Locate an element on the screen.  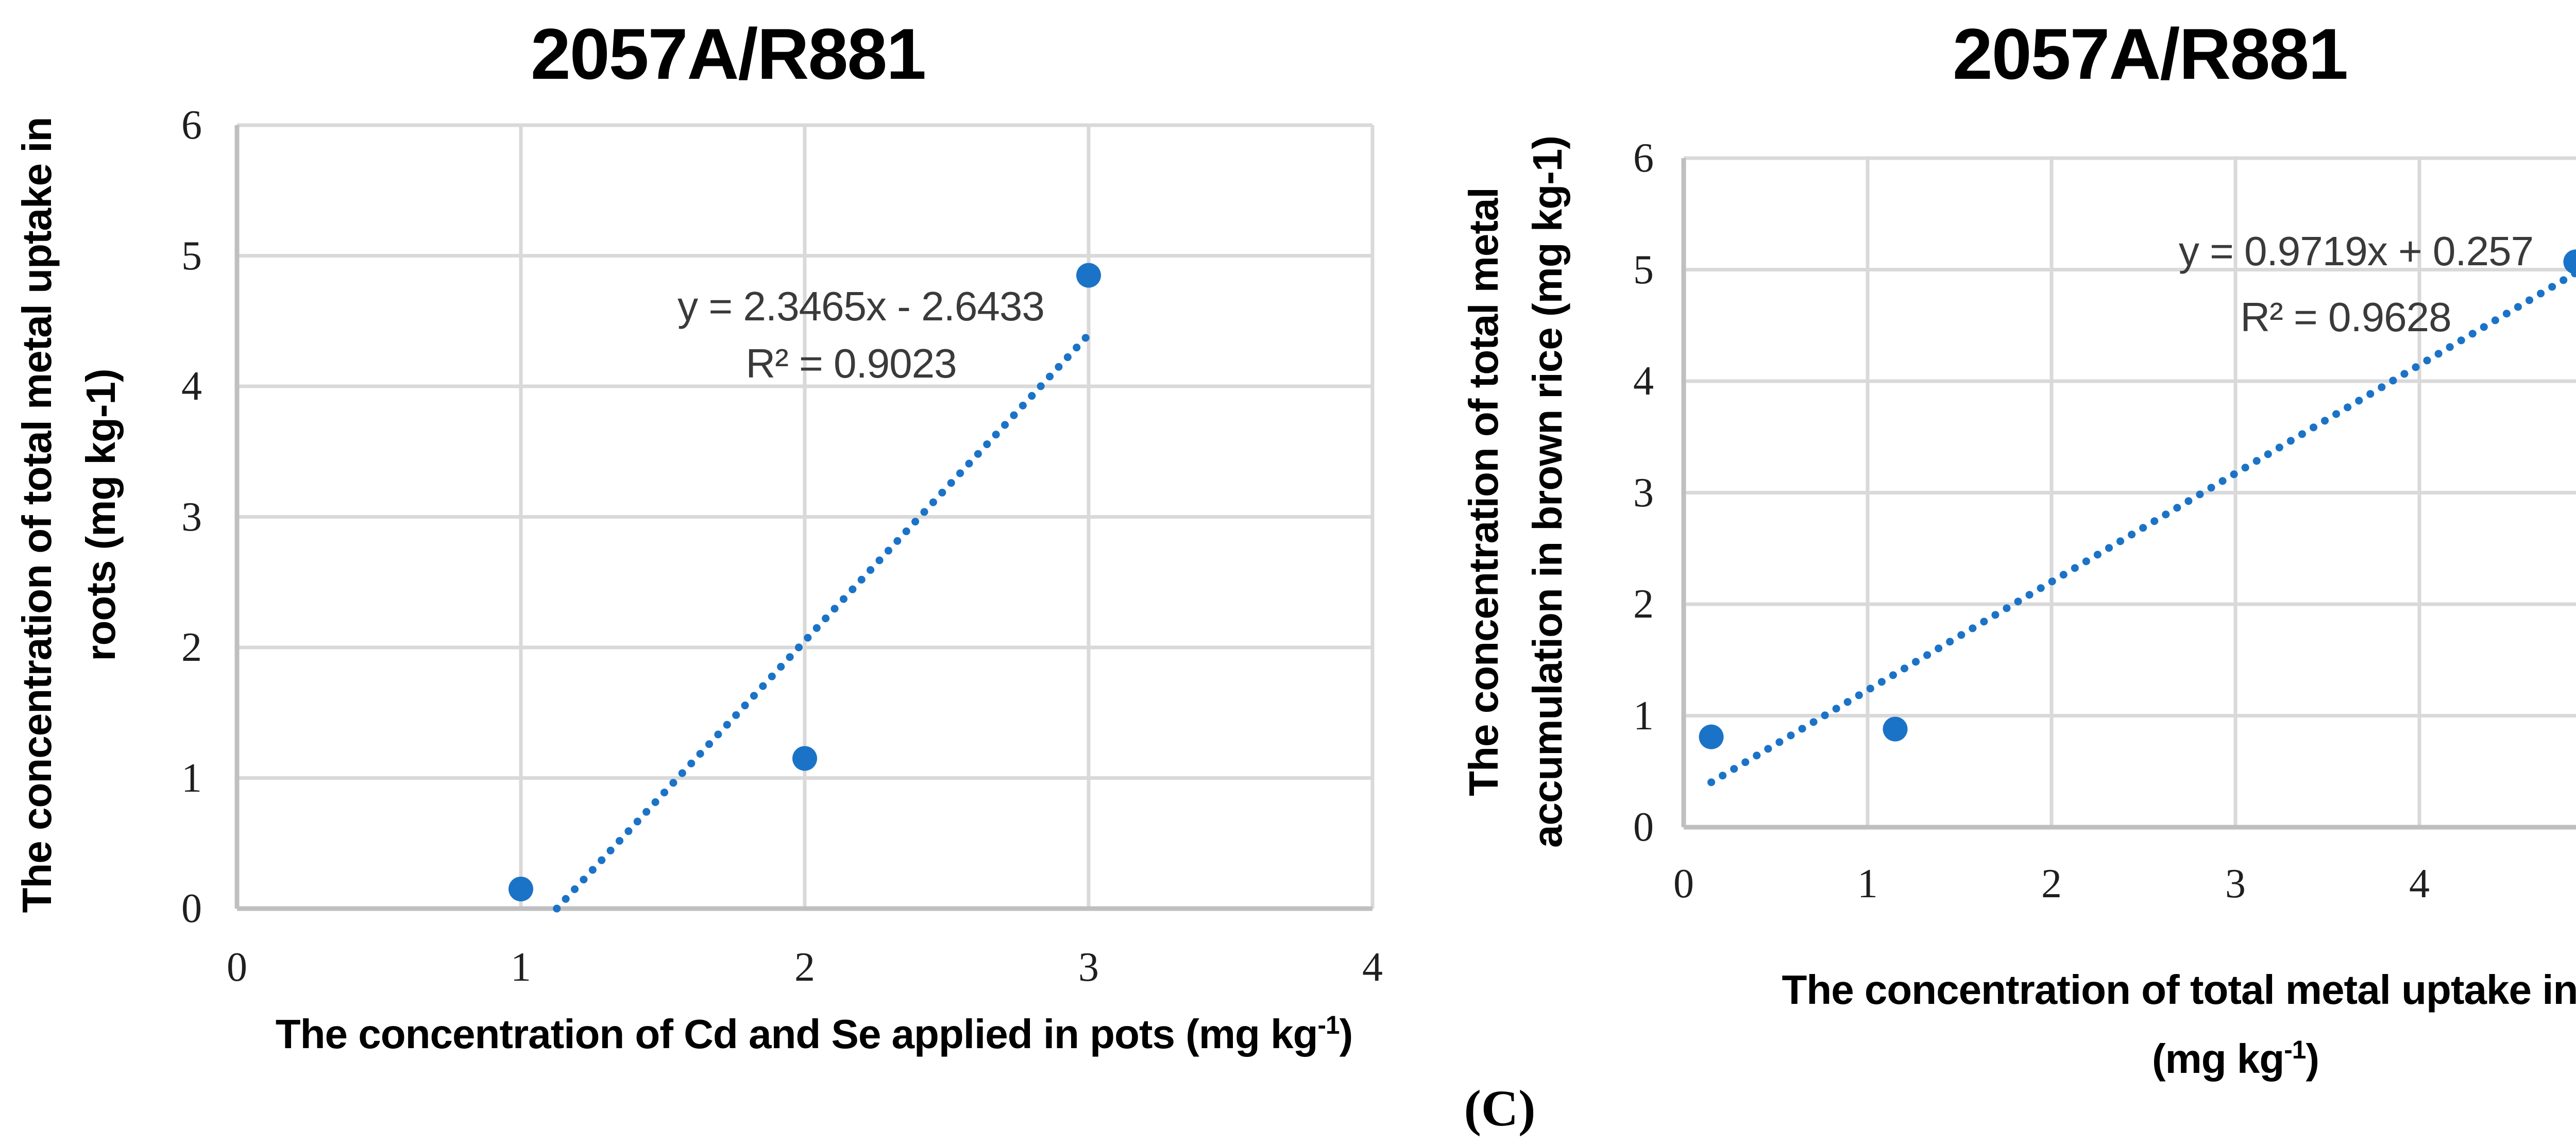
x-axis-title-line2: (mg kg-1) is located at coordinates (2235, 1058).